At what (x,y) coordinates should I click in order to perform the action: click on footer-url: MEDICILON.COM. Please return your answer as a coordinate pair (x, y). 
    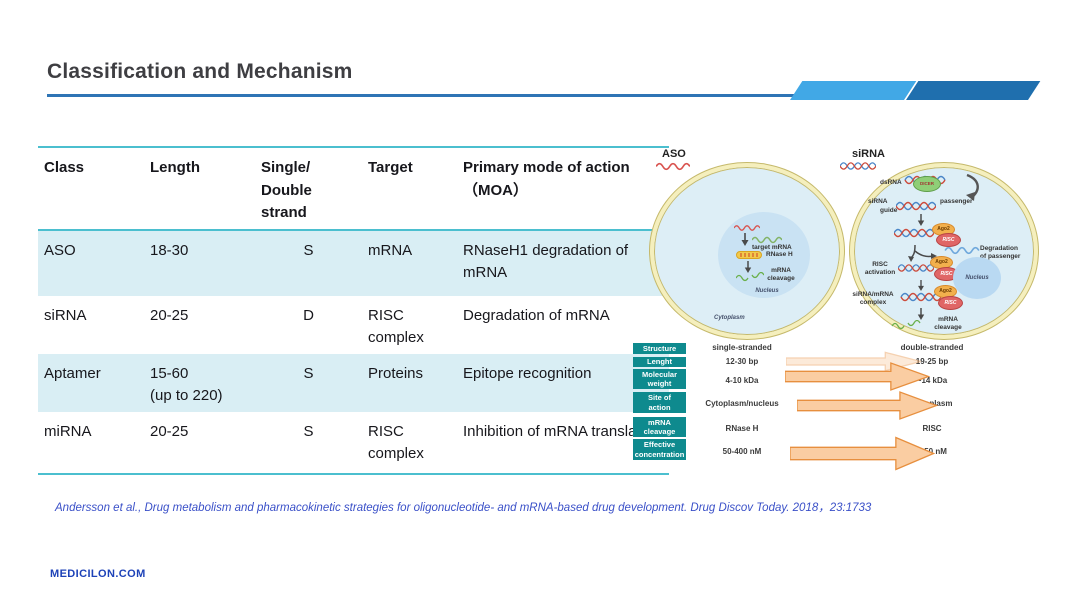
    Looking at the image, I should click on (98, 574).